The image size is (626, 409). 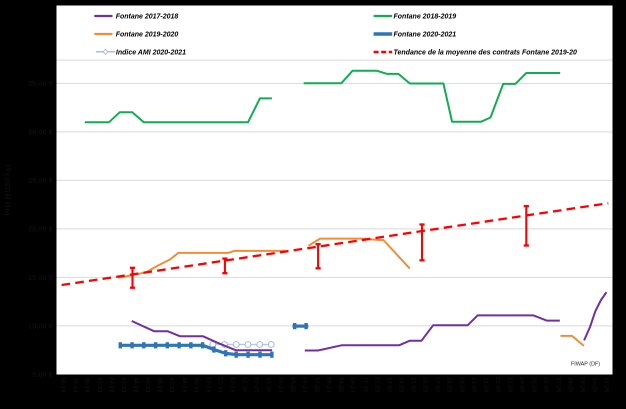 What do you see at coordinates (41, 326) in the screenshot?
I see `svg-text: 10,00 €` at bounding box center [41, 326].